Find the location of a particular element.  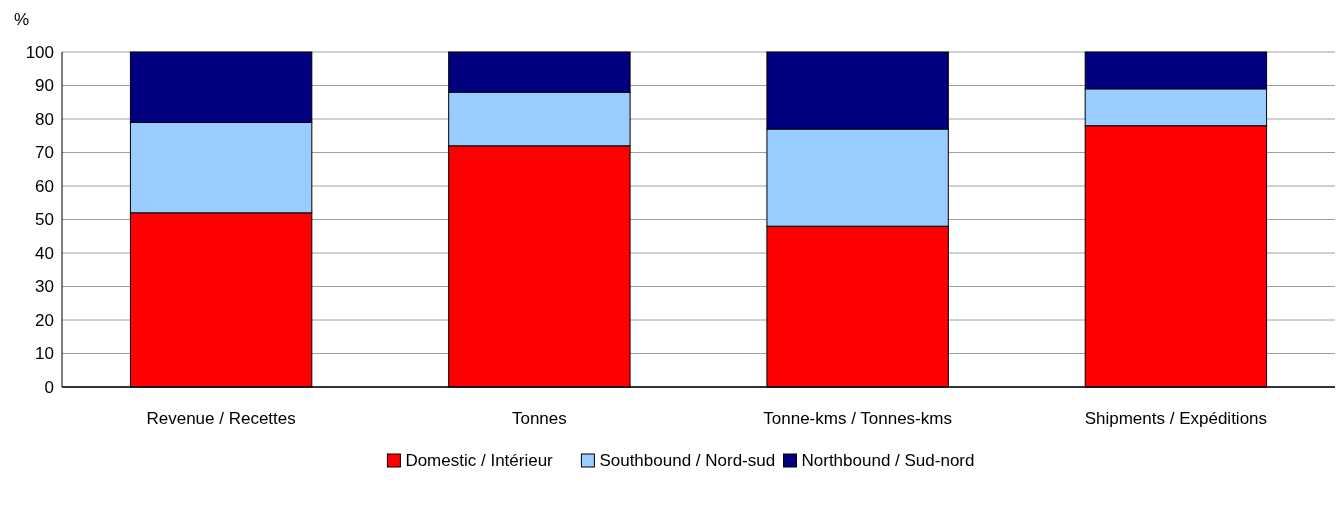

legend-label: Northbound / Sud-nord is located at coordinates (888, 460).